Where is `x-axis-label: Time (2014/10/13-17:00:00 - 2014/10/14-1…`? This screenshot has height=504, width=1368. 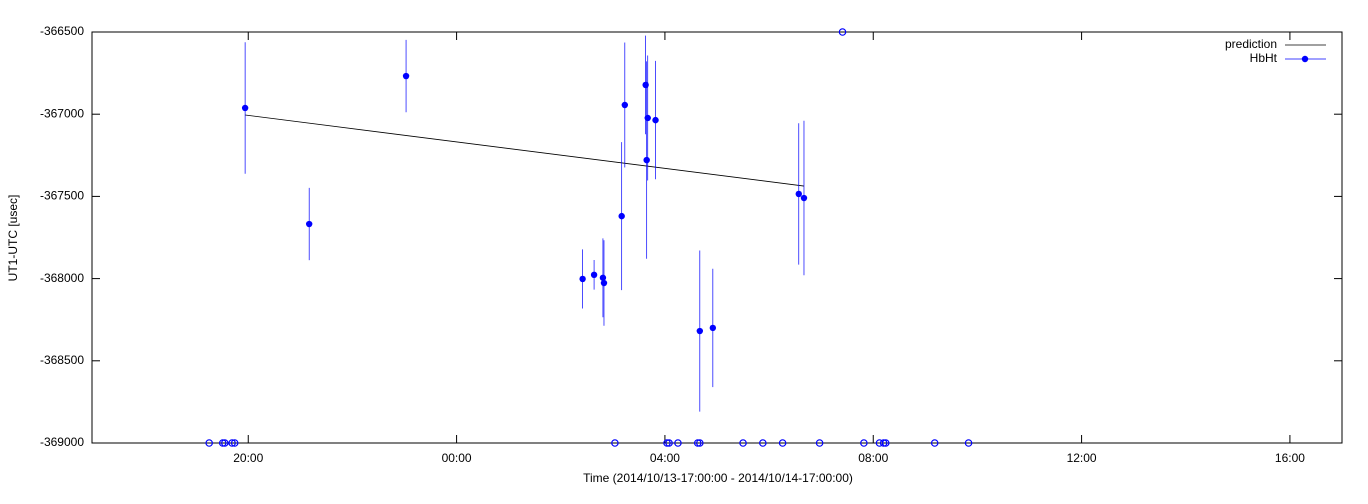
x-axis-label: Time (2014/10/13-17:00:00 - 2014/10/14-1… is located at coordinates (718, 478).